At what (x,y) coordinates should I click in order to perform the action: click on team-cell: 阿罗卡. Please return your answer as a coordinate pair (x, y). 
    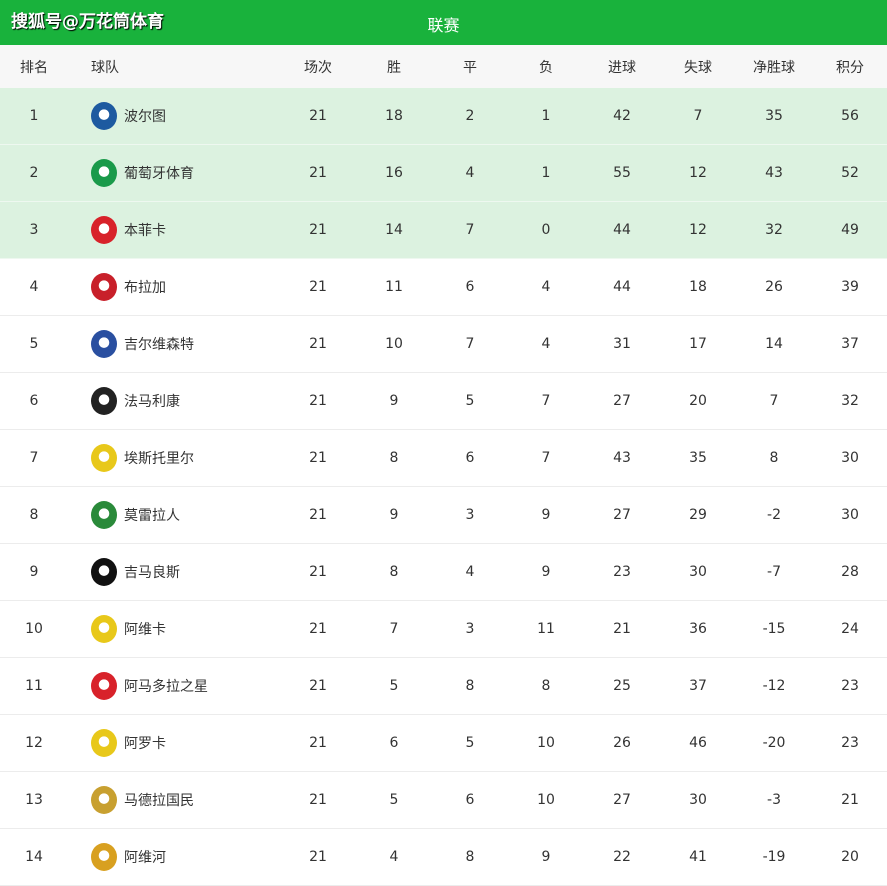
    Looking at the image, I should click on (128, 743).